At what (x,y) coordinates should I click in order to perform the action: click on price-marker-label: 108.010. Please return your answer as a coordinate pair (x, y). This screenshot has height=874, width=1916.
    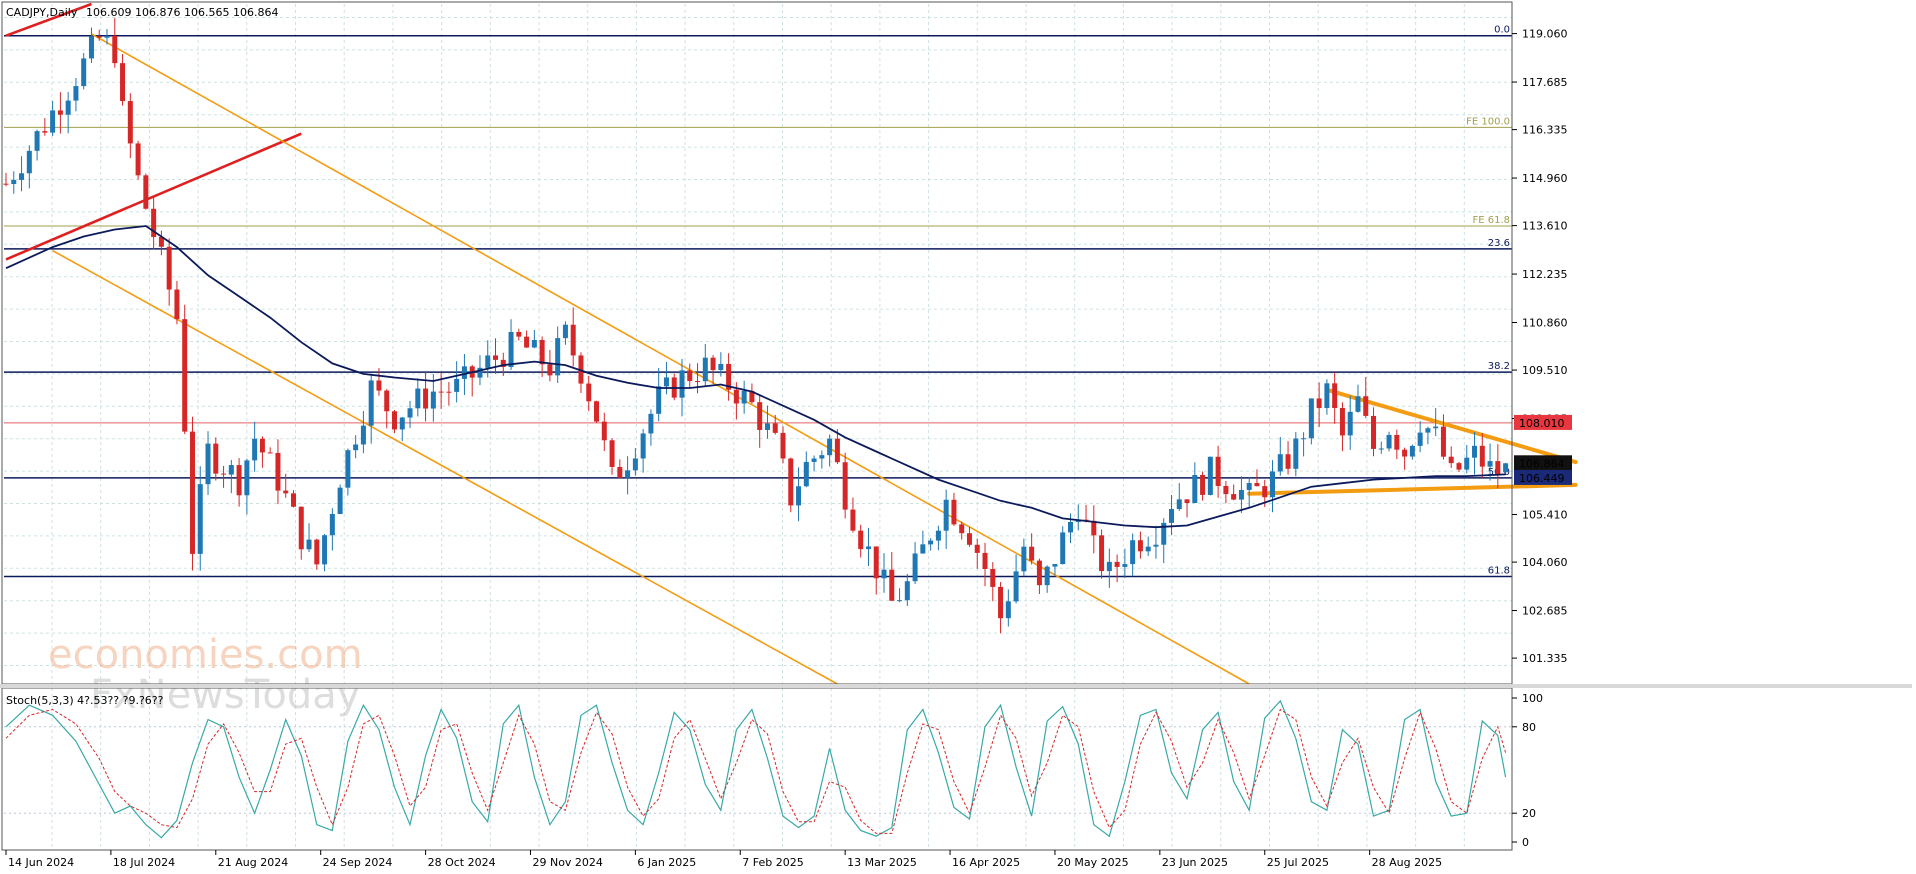
    Looking at the image, I should click on (1542, 423).